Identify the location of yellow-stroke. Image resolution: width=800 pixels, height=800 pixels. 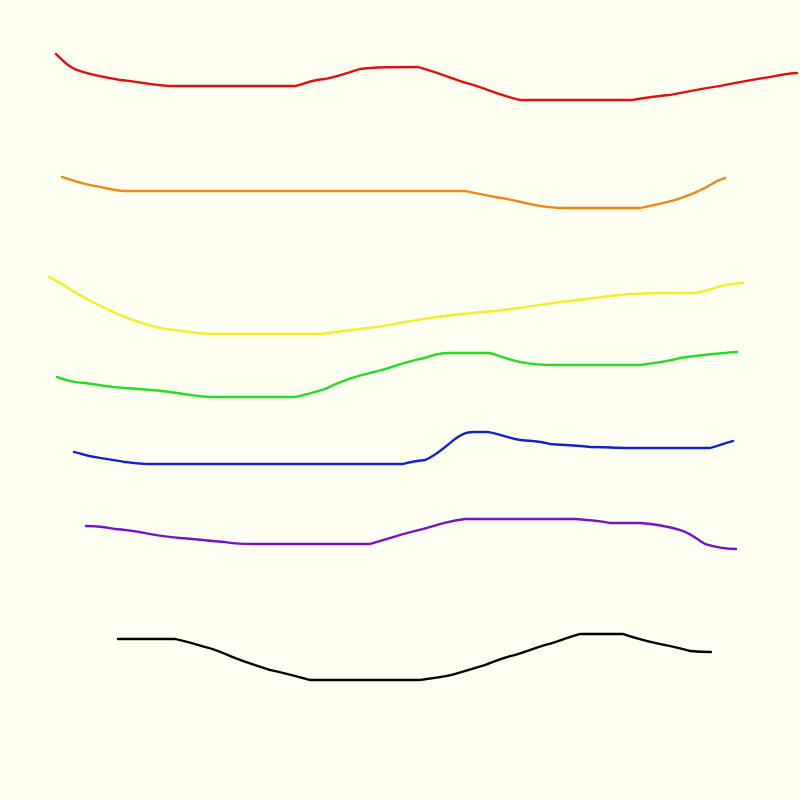
(396, 305).